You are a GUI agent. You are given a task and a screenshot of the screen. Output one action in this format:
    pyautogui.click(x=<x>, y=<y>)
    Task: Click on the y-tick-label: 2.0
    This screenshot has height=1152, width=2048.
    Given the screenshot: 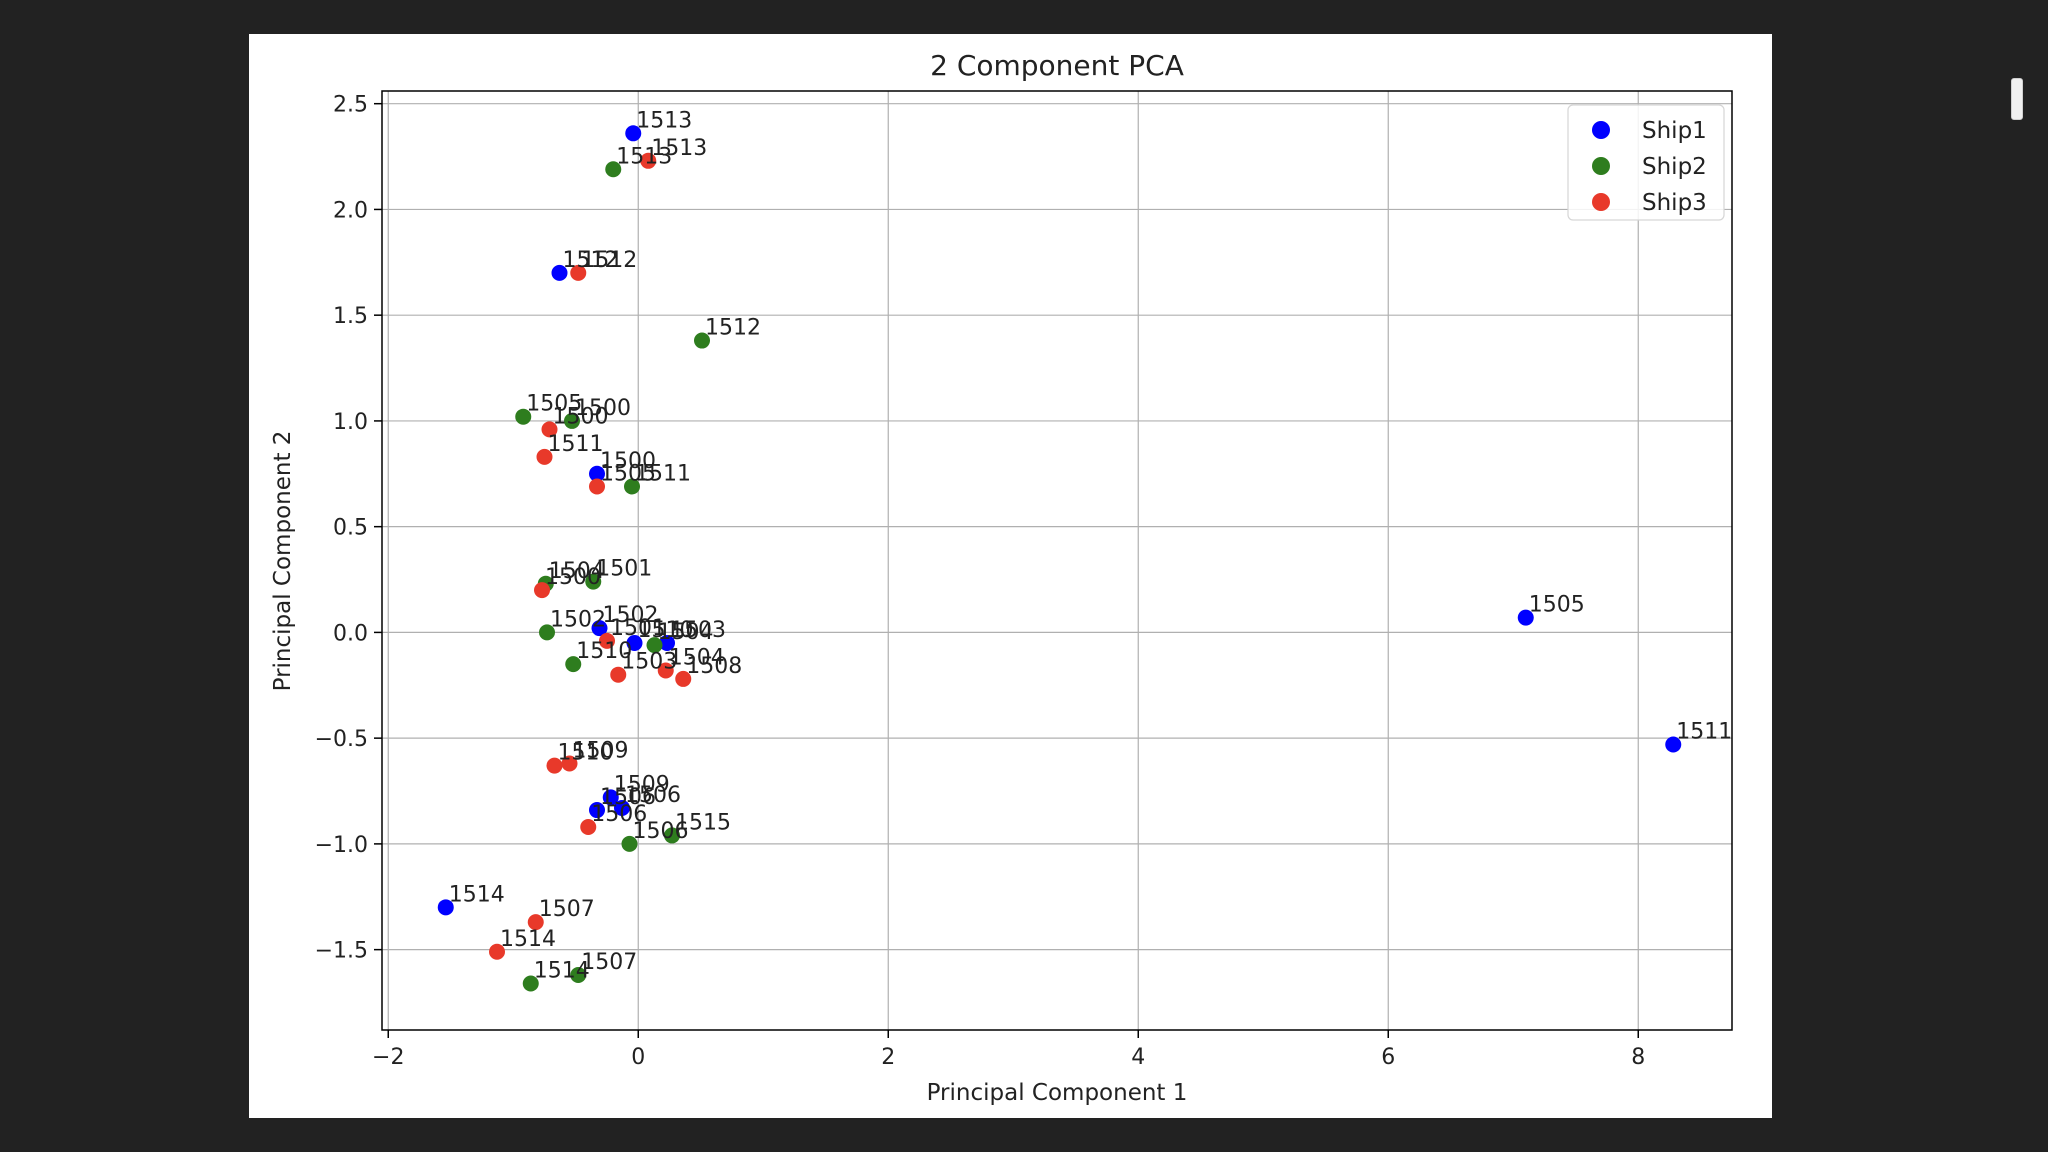 What is the action you would take?
    pyautogui.click(x=350, y=210)
    